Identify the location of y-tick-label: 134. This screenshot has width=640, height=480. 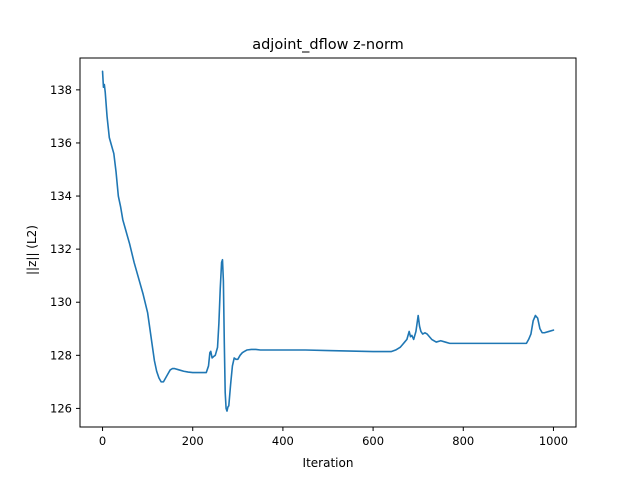
(61, 196).